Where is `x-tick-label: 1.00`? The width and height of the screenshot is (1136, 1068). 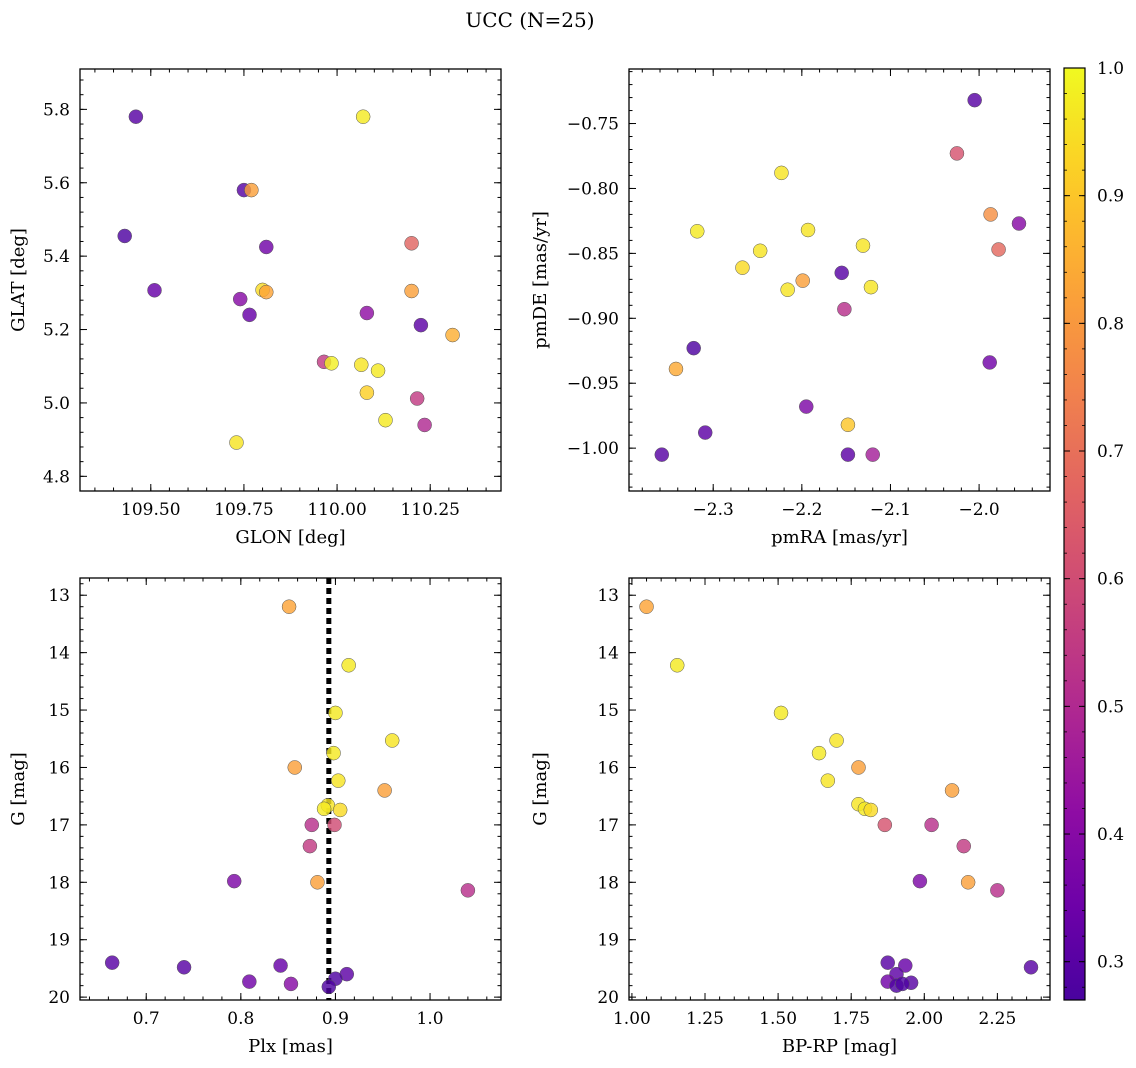 x-tick-label: 1.00 is located at coordinates (632, 1019).